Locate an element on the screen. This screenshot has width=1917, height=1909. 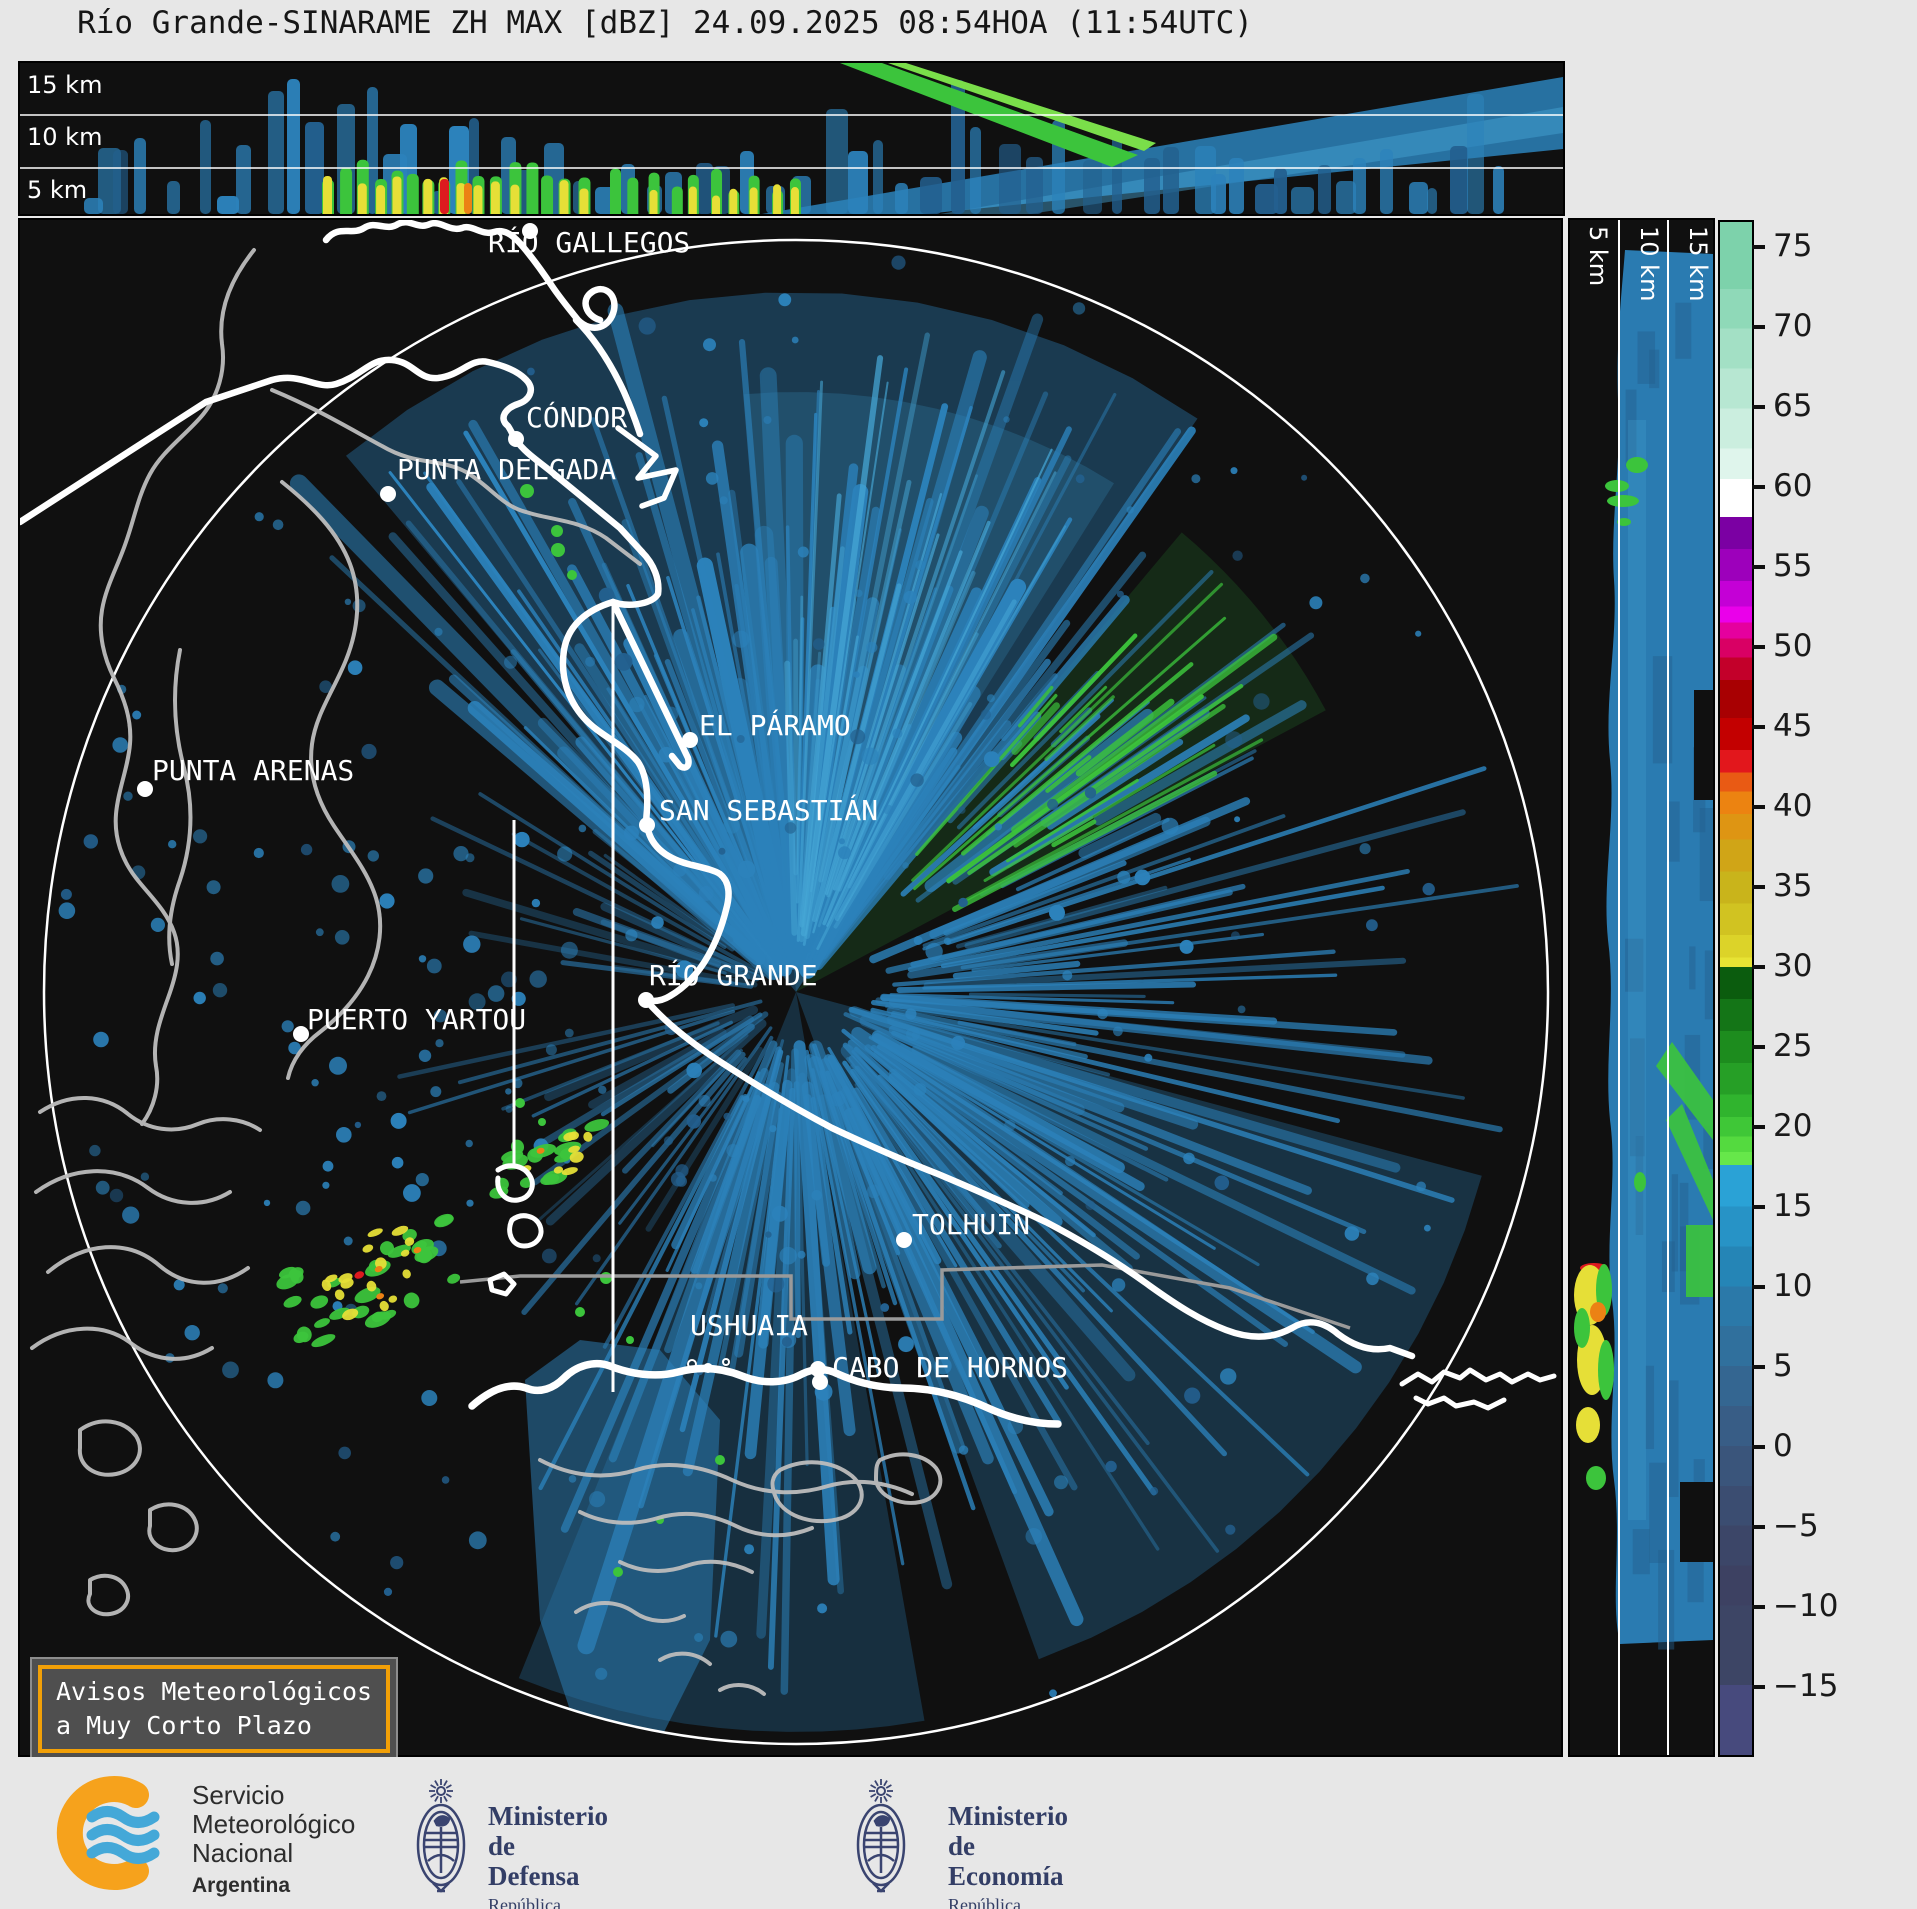
colorbar-tick-label: 65 is located at coordinates (1793, 406).